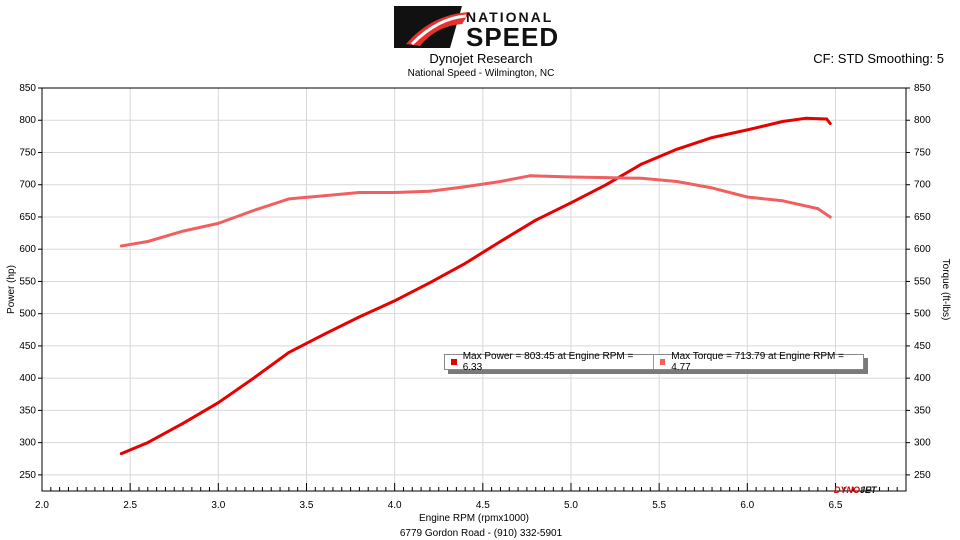 This screenshot has width=960, height=540. Describe the element at coordinates (922, 281) in the screenshot. I see `y2-tick-label: 550` at that location.